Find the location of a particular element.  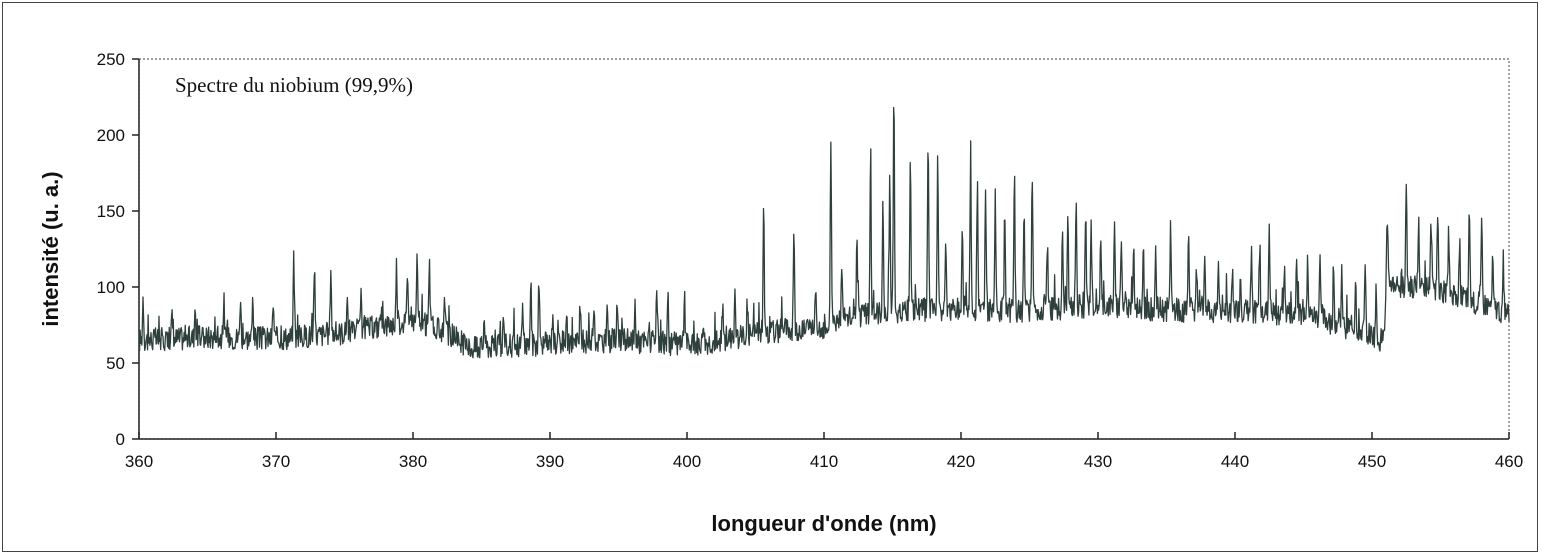

x-tick-label: 400 is located at coordinates (687, 461).